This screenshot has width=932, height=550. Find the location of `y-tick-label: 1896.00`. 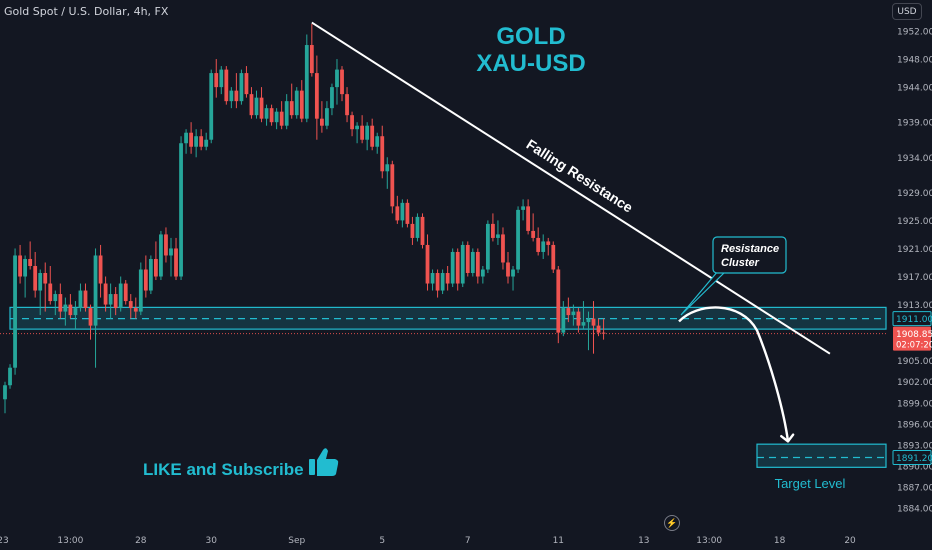

y-tick-label: 1896.00 is located at coordinates (914, 425).